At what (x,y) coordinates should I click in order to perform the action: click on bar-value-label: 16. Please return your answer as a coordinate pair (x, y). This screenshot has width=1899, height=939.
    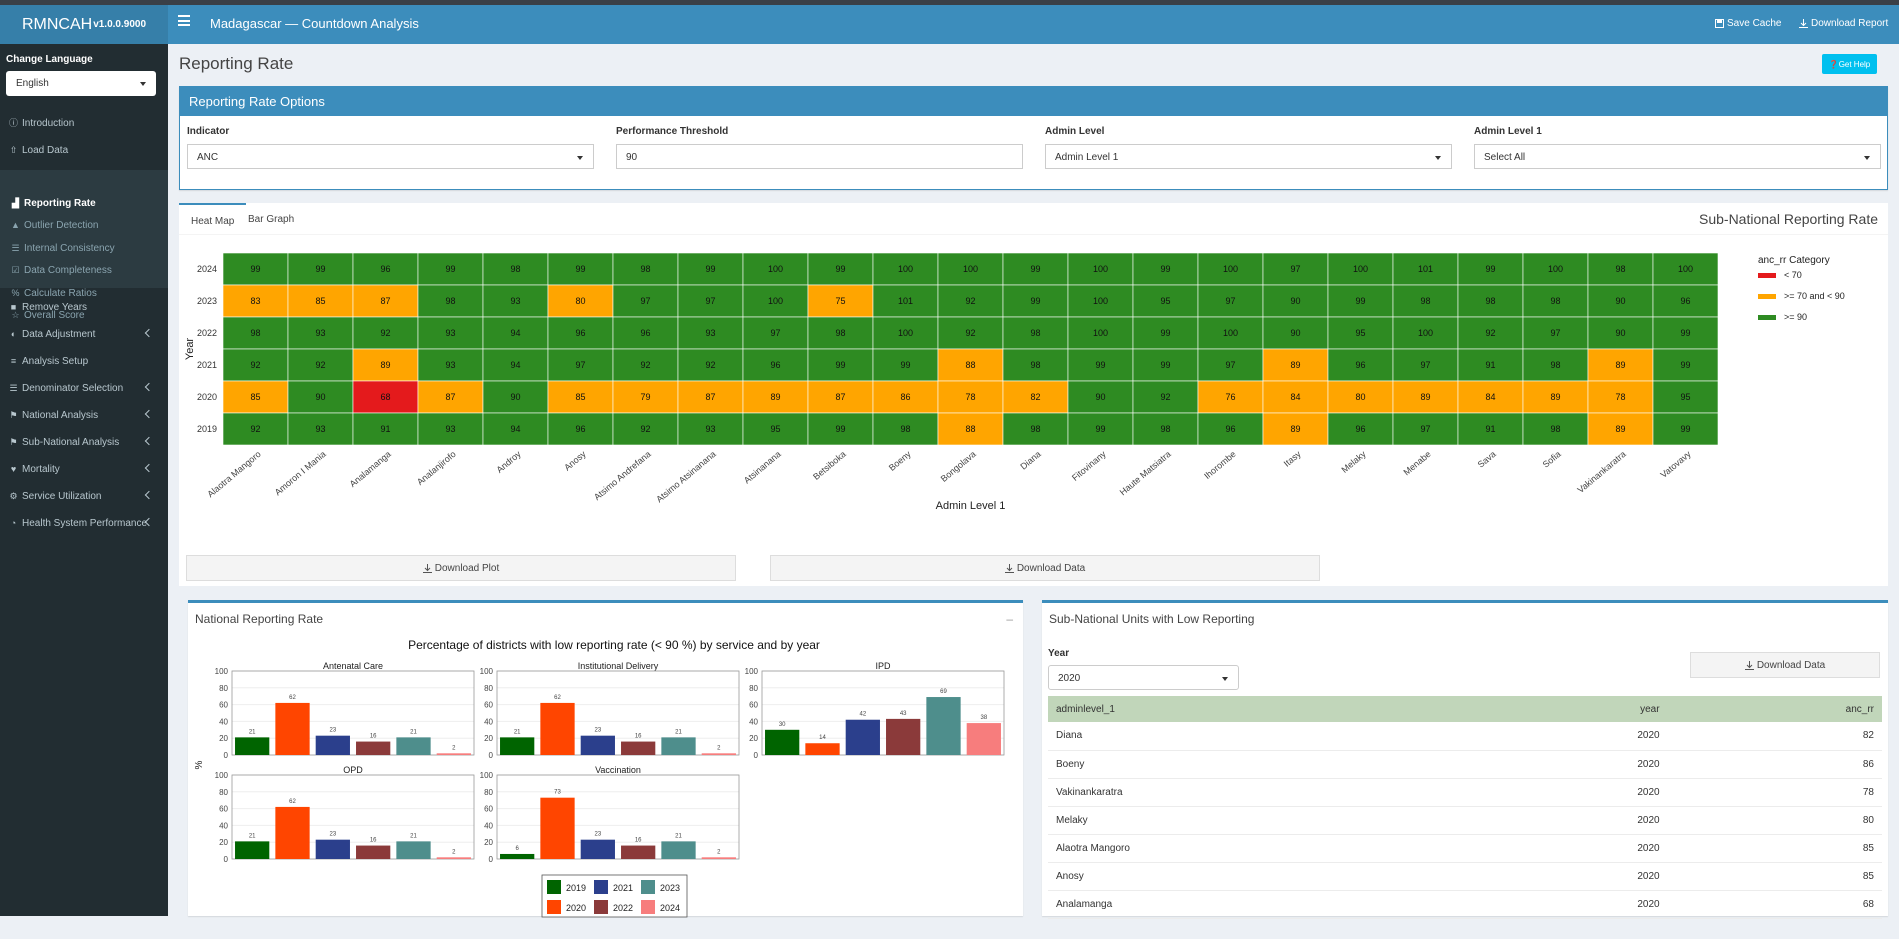
    Looking at the image, I should click on (638, 841).